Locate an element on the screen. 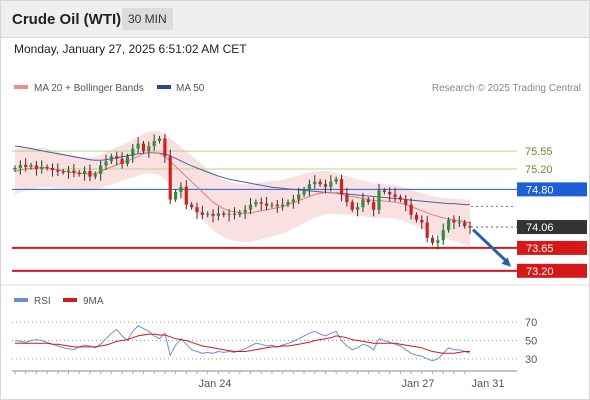 The height and width of the screenshot is (400, 590). time-tick-label: Jan 24 is located at coordinates (214, 384).